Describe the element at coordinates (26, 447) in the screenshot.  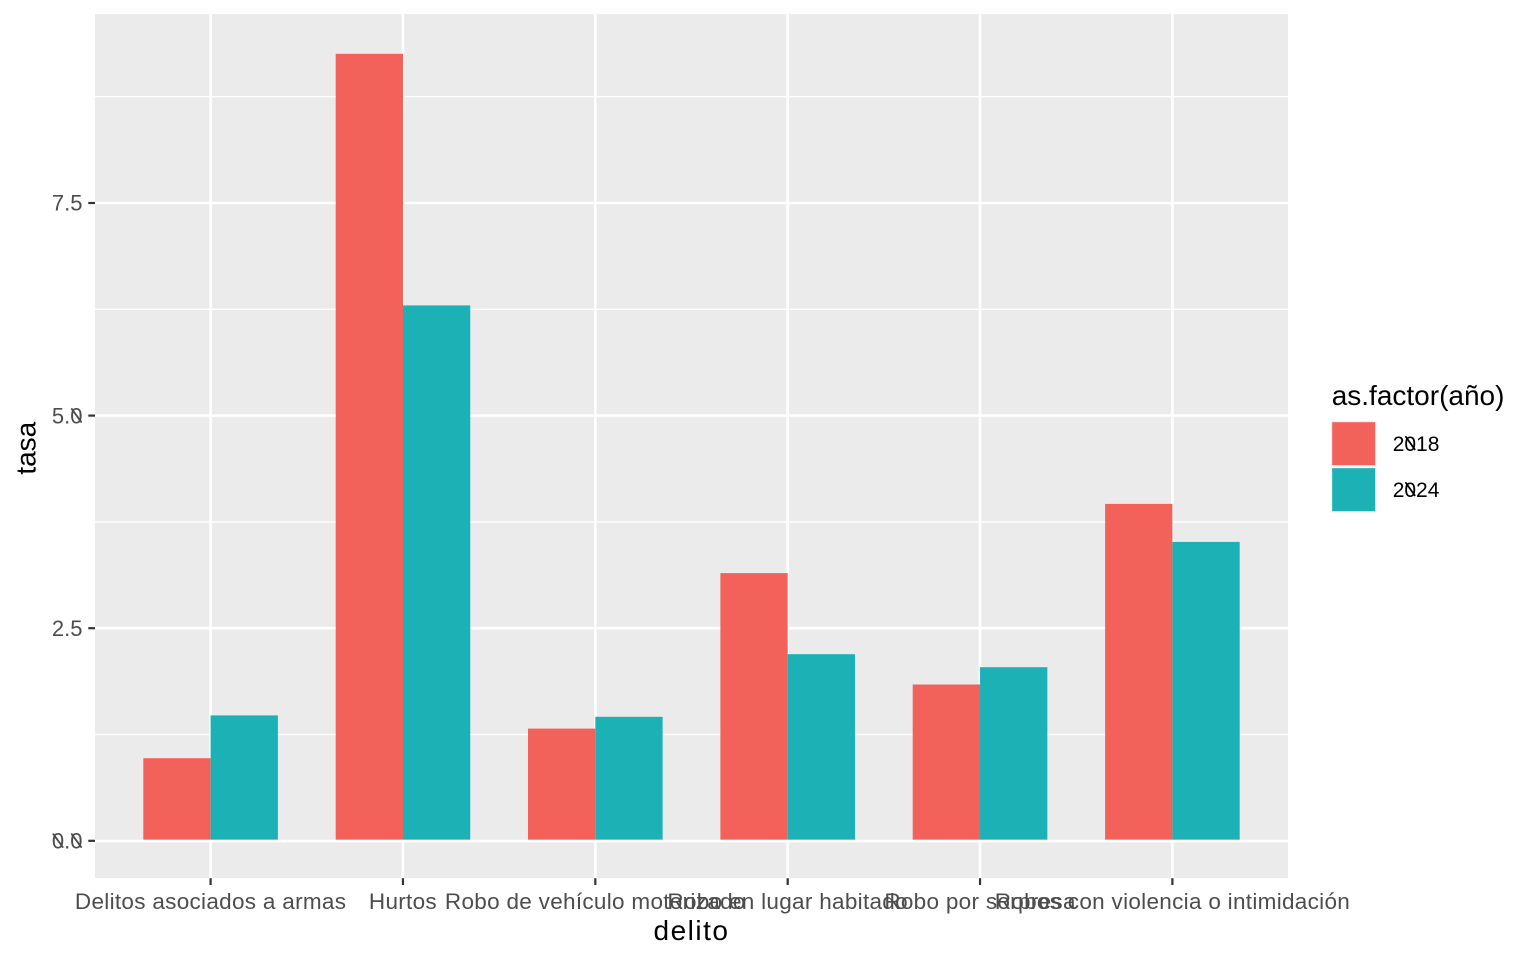
I see `svg-text: tasa` at that location.